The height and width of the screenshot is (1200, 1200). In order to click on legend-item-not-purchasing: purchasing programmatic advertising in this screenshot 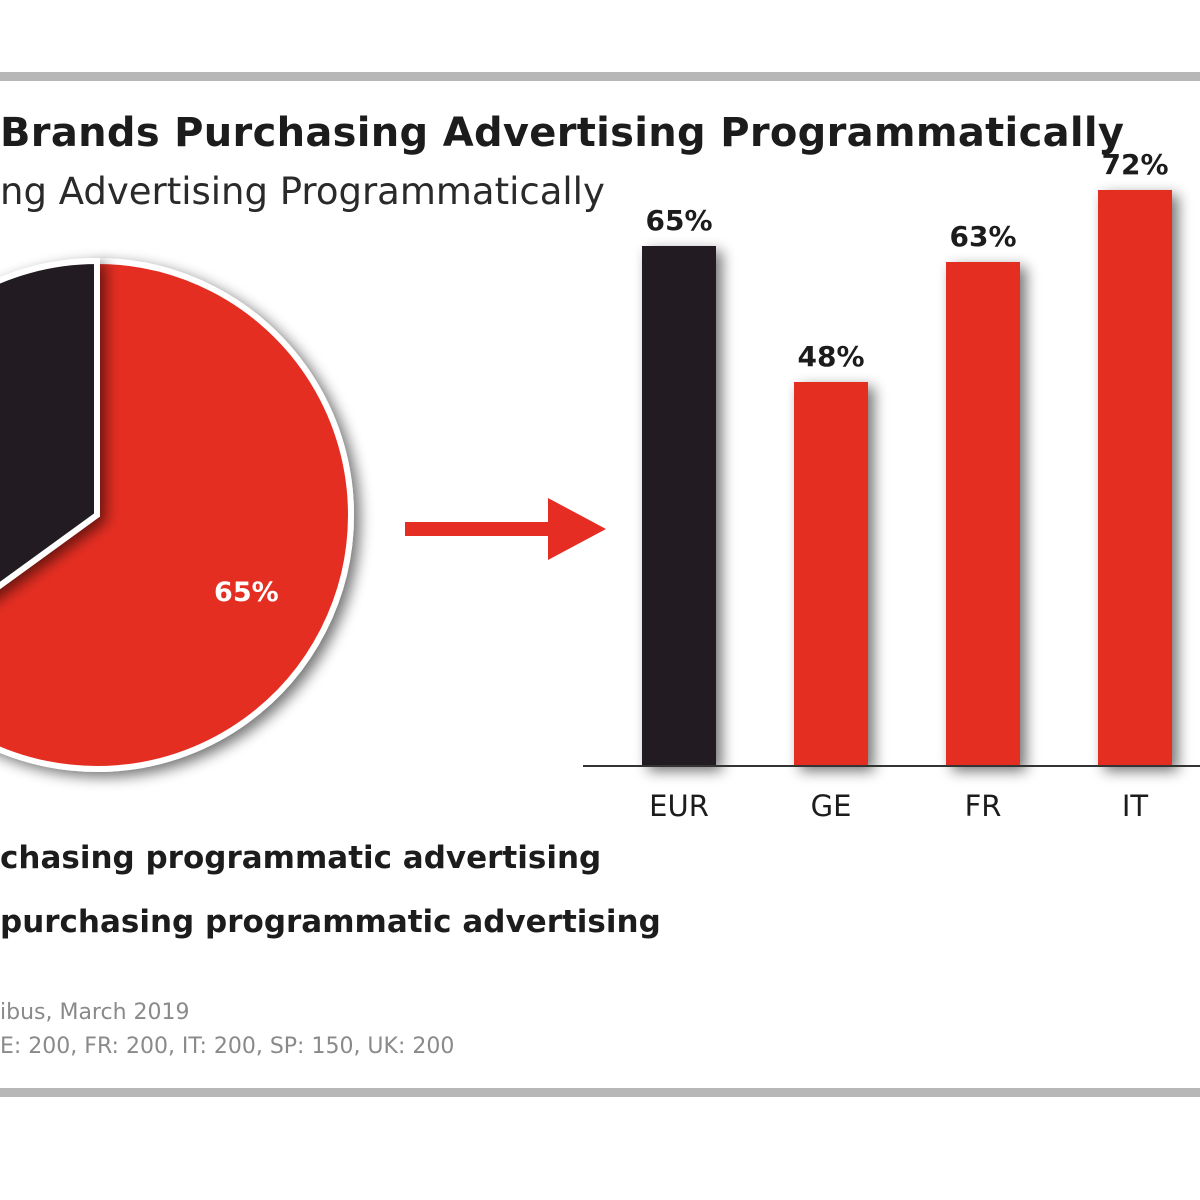, I will do `click(330, 922)`.